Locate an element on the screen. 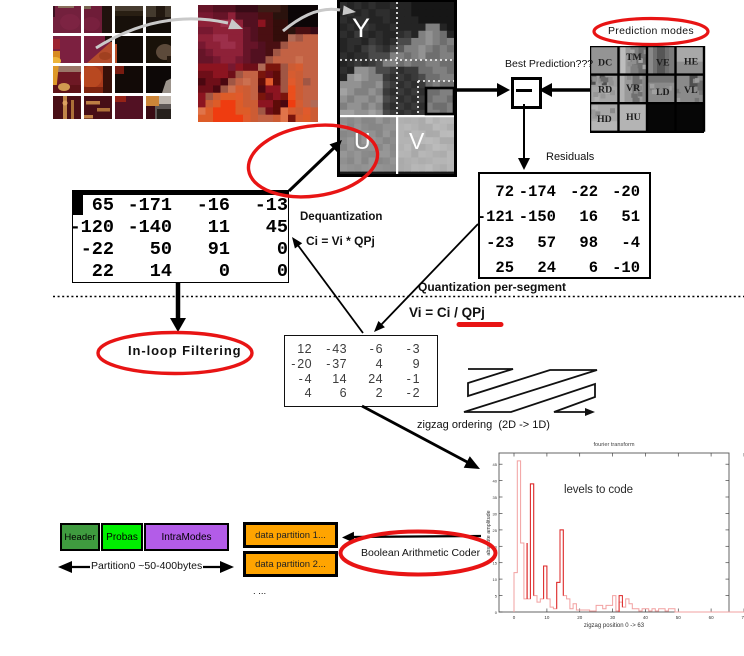 The width and height of the screenshot is (744, 656). svg-text: zigzag position 0 -> 63 is located at coordinates (614, 626).